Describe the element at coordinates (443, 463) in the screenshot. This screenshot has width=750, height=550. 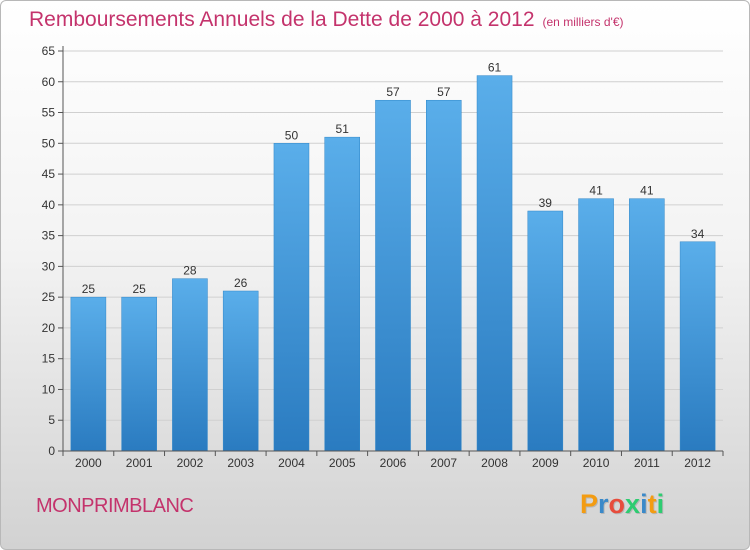
I see `x-tick-label-2007: 2007` at that location.